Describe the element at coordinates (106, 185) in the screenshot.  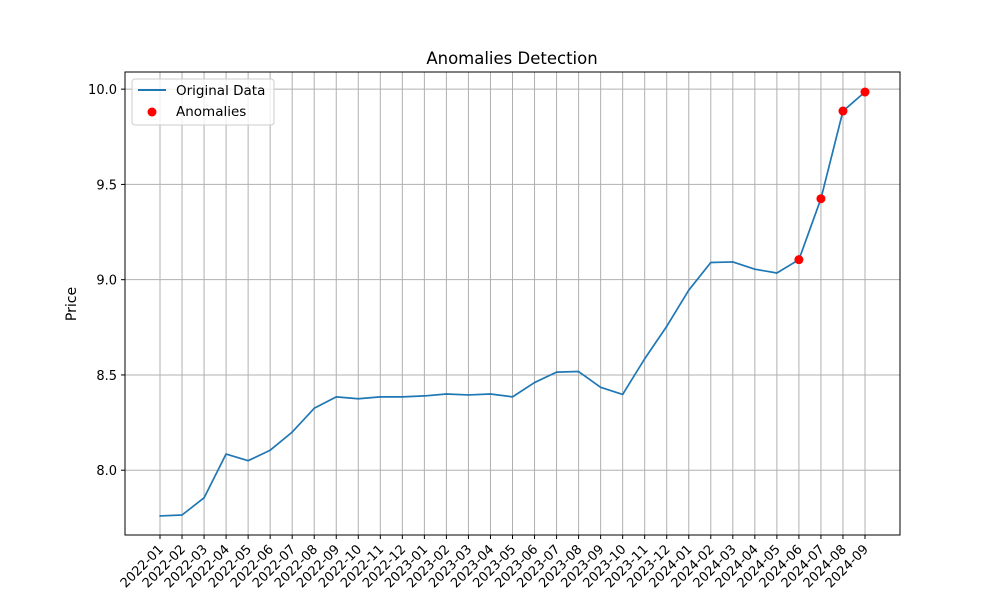
I see `y-tick-label: 9.5` at that location.